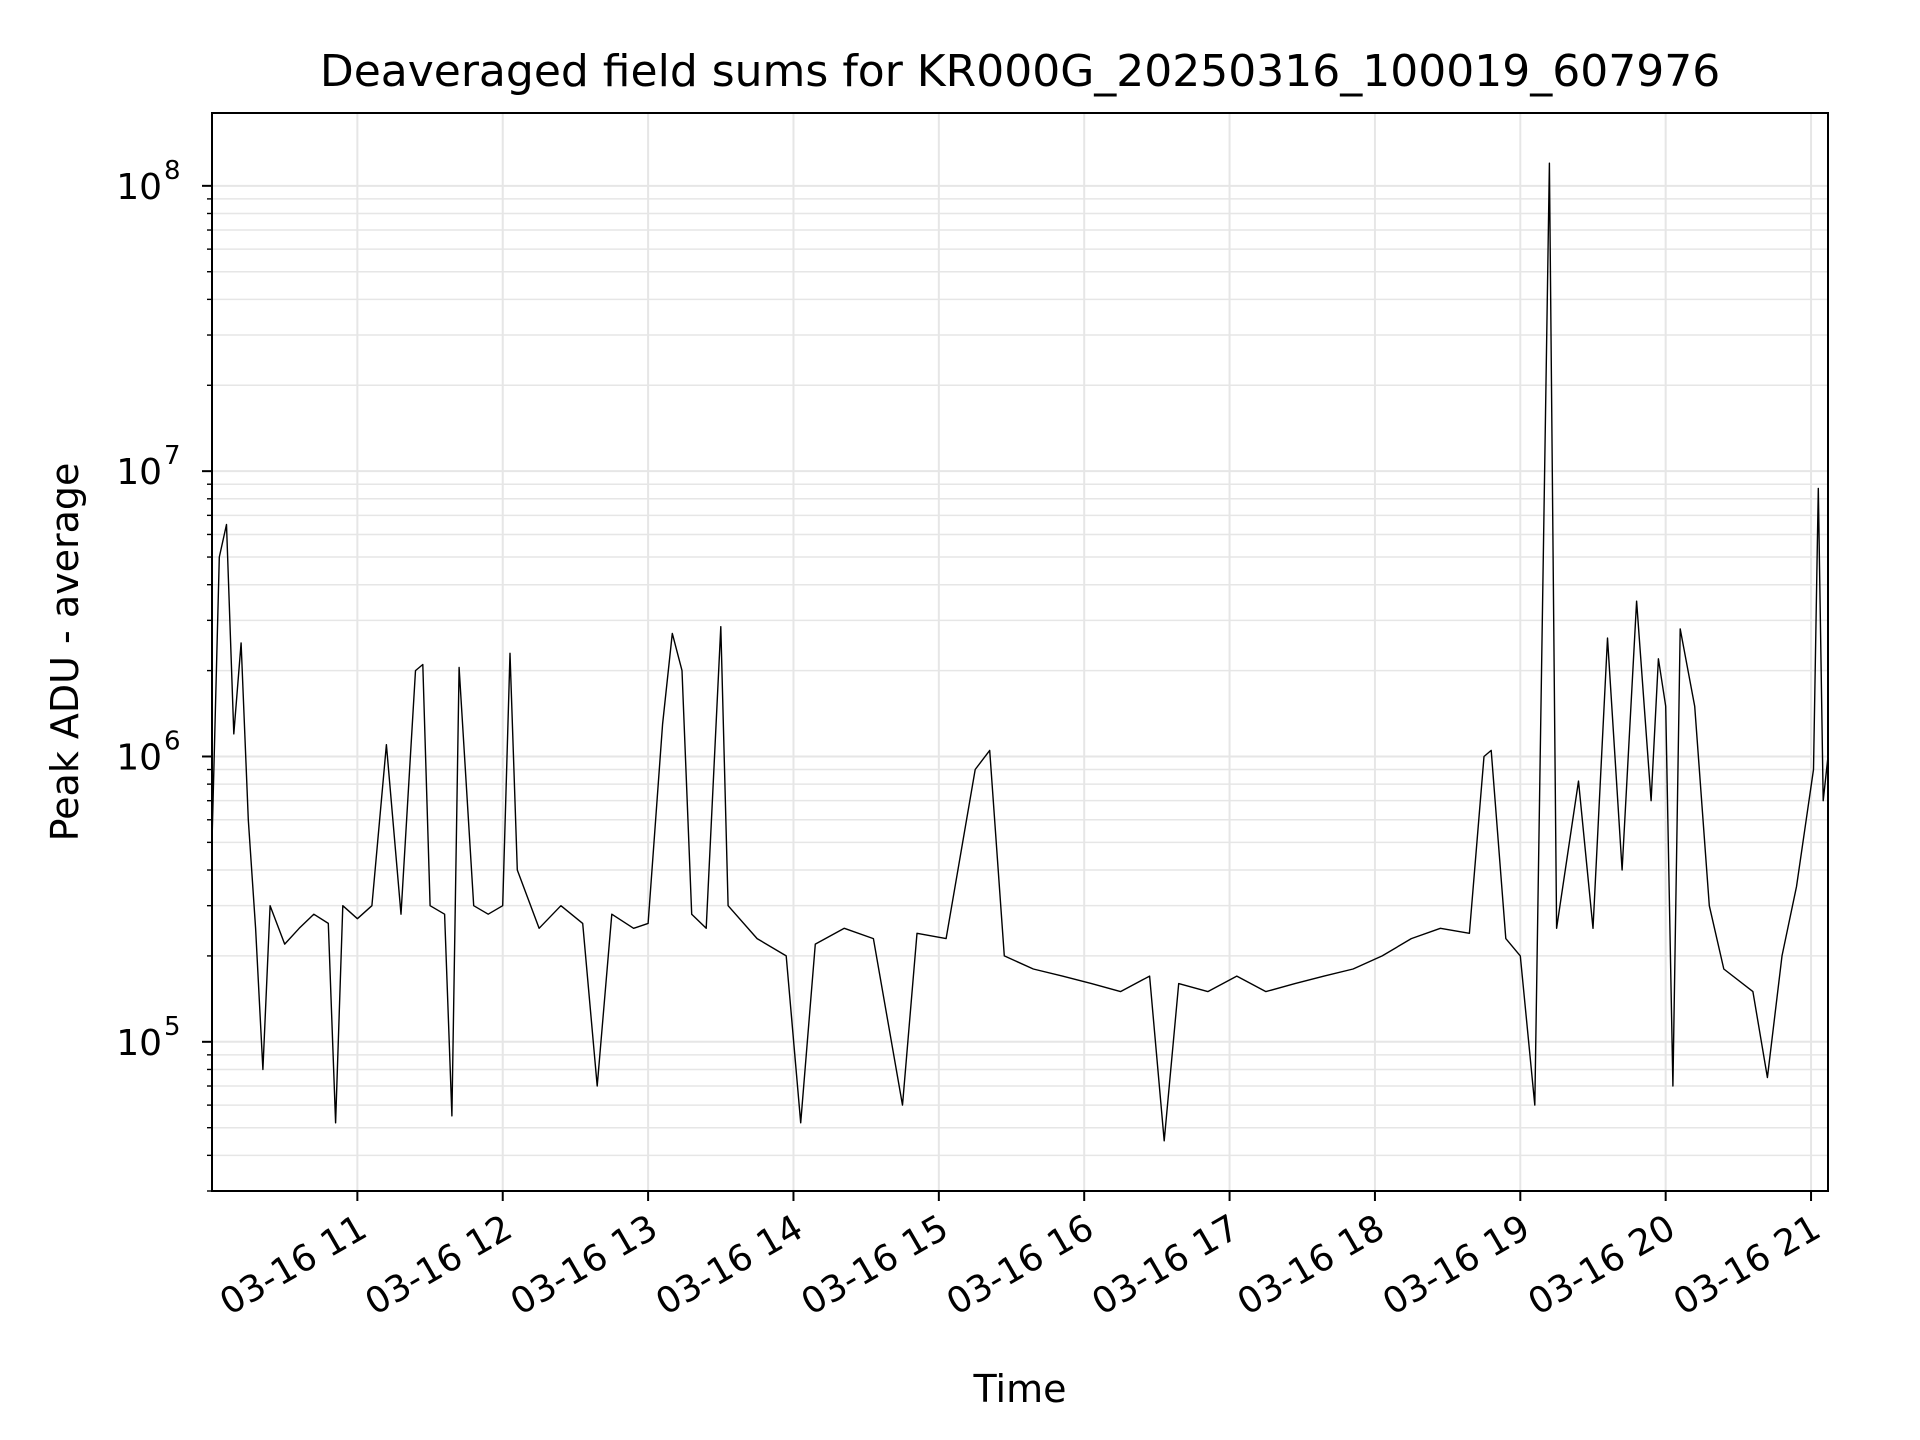  I want to click on y-tick-label: 10 6, so click(148, 752).